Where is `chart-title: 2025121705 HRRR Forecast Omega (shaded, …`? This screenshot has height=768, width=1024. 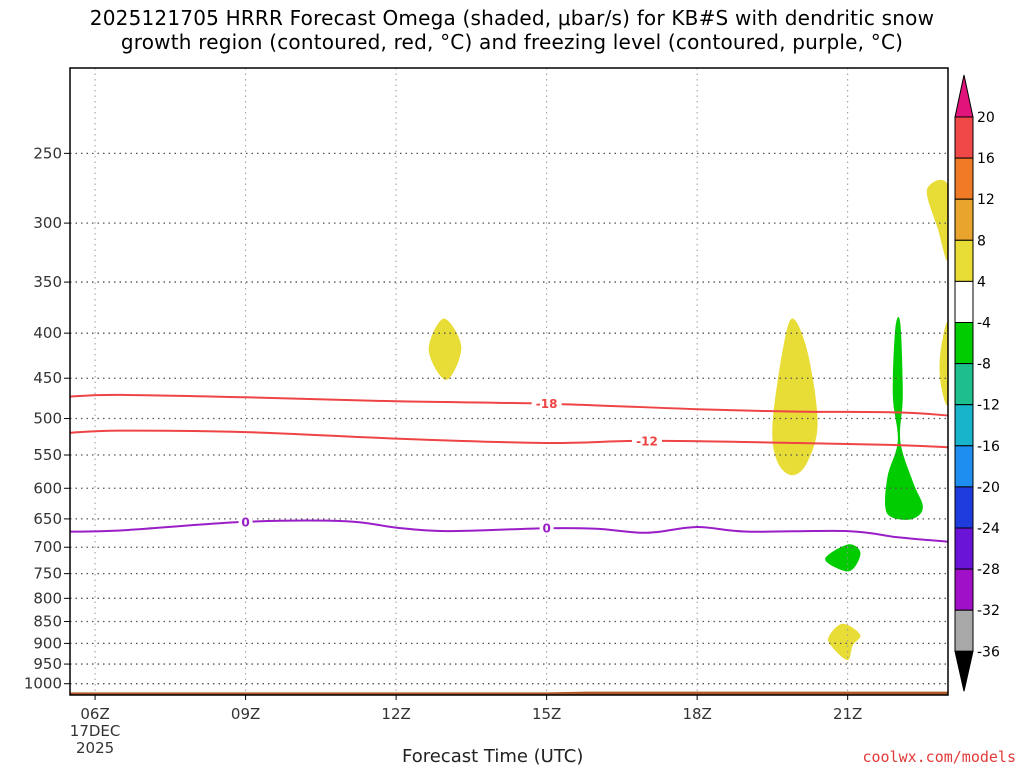
chart-title: 2025121705 HRRR Forecast Omega (shaded, … is located at coordinates (512, 30).